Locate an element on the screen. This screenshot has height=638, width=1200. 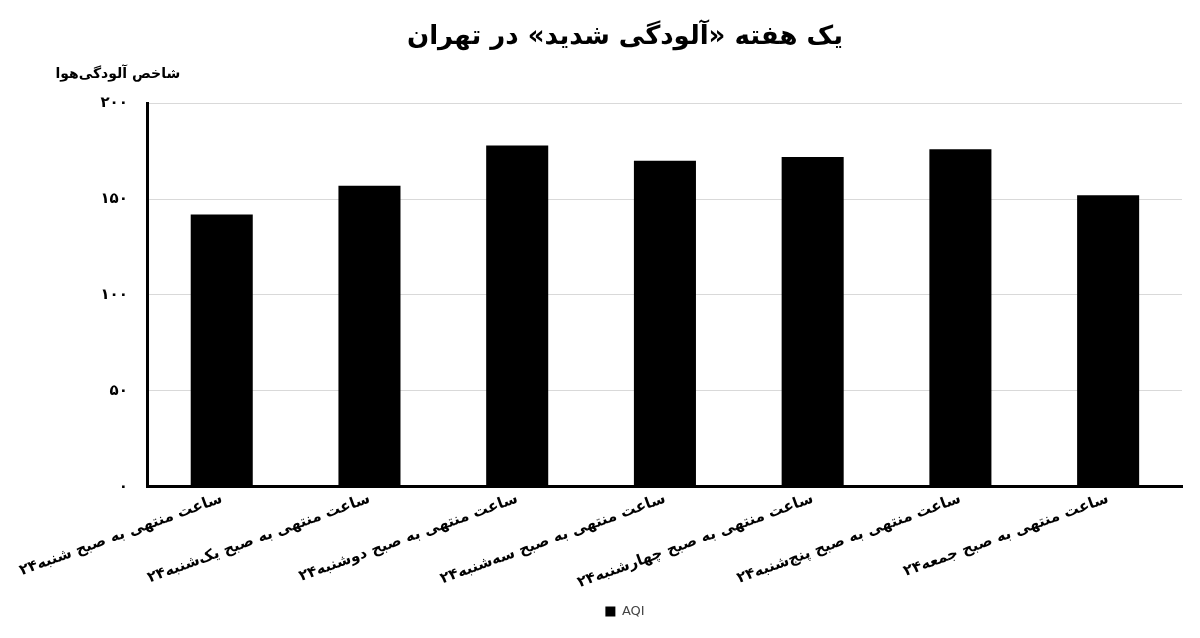
y-tick-label: ۱۰۰ is located at coordinates (114, 293).